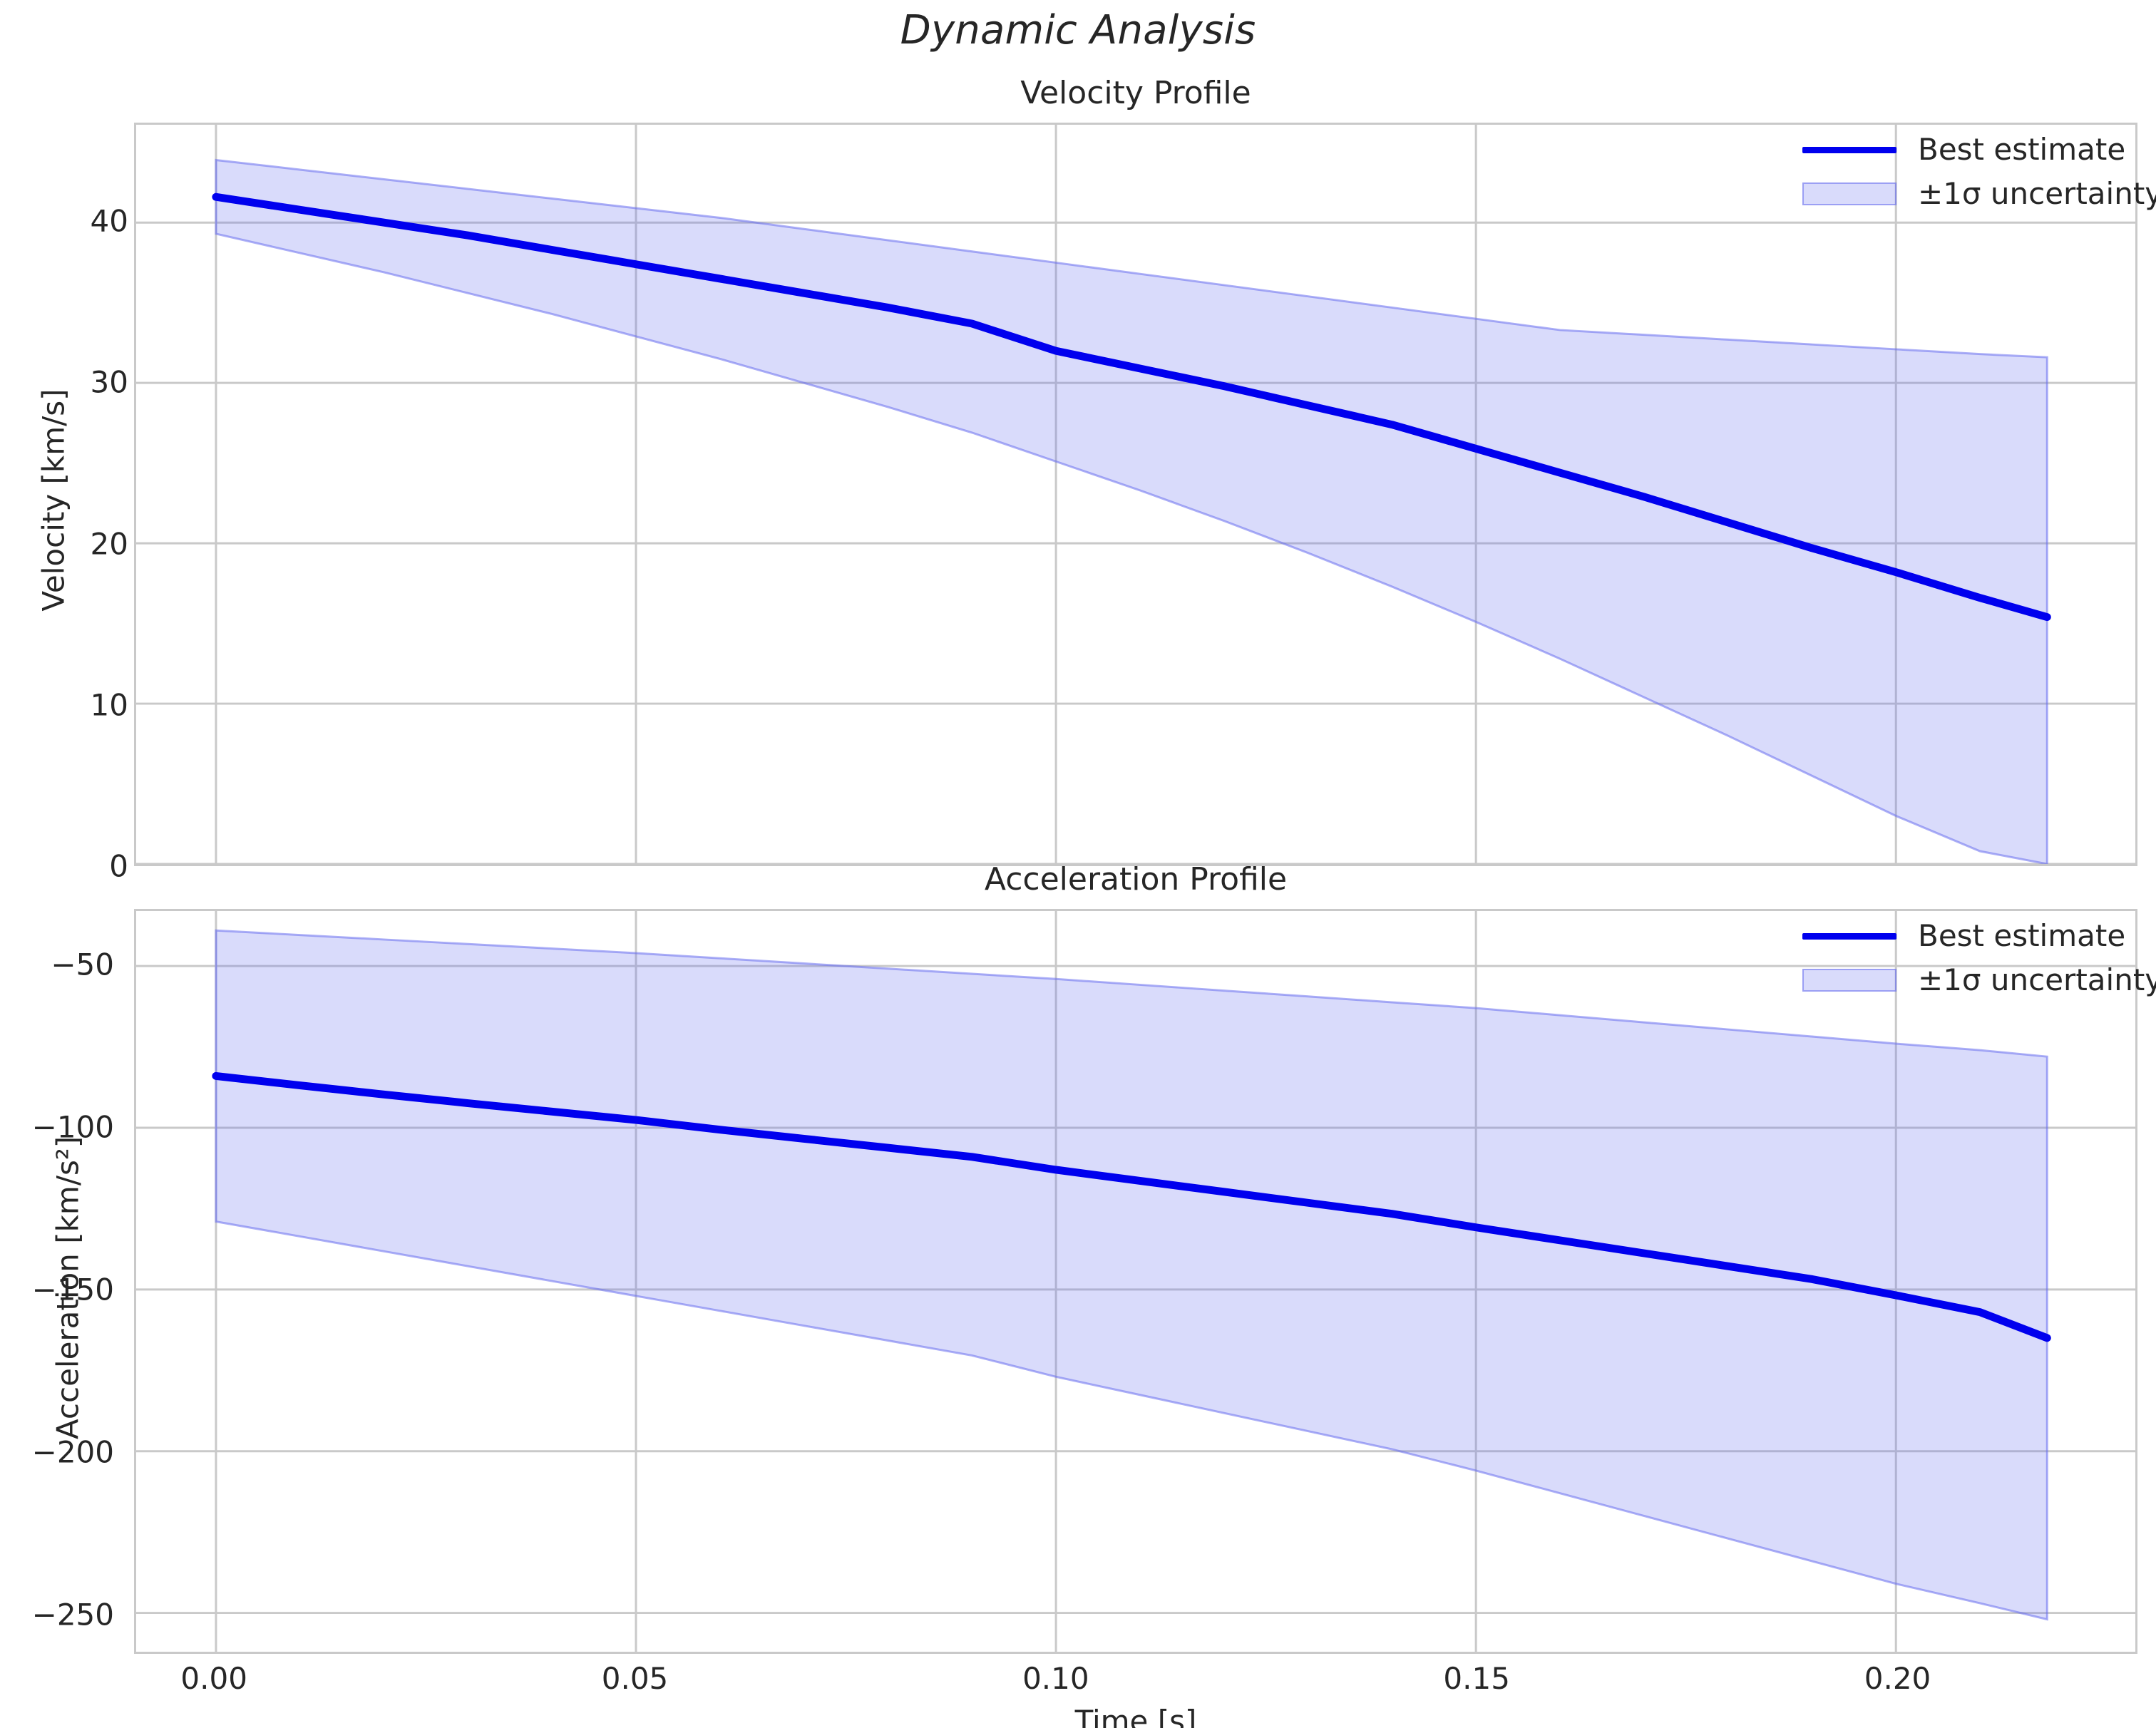 This screenshot has width=2156, height=1728. Describe the element at coordinates (53, 500) in the screenshot. I see `velocity-axis-label: Velocity [km/s]` at that location.